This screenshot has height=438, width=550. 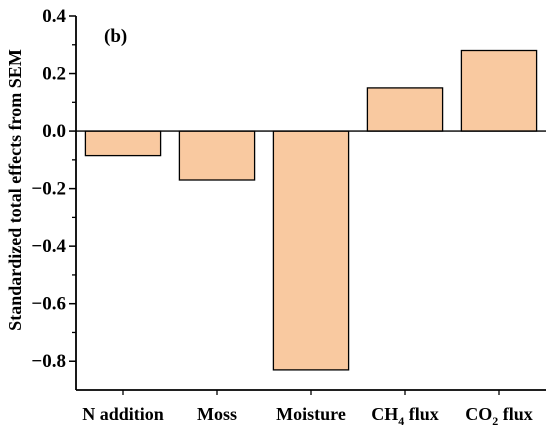 I want to click on panel-label: (b), so click(x=115, y=36).